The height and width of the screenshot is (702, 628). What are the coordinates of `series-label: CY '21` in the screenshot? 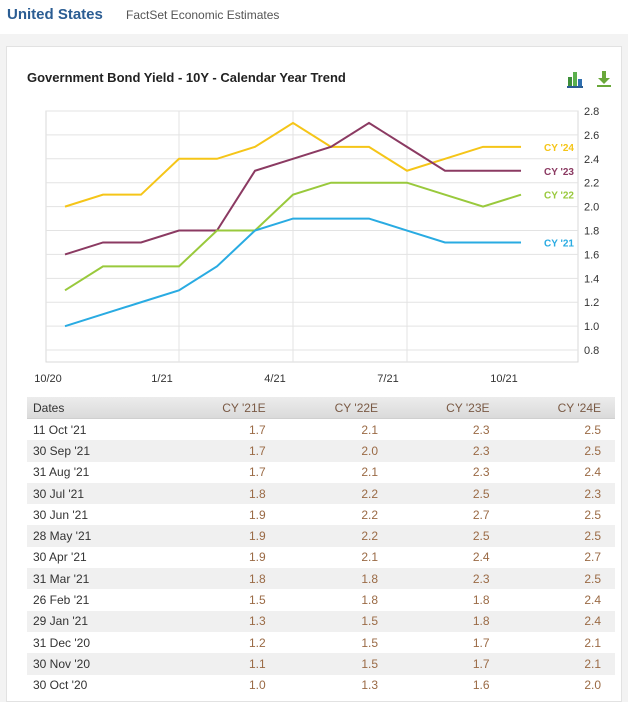 It's located at (559, 243).